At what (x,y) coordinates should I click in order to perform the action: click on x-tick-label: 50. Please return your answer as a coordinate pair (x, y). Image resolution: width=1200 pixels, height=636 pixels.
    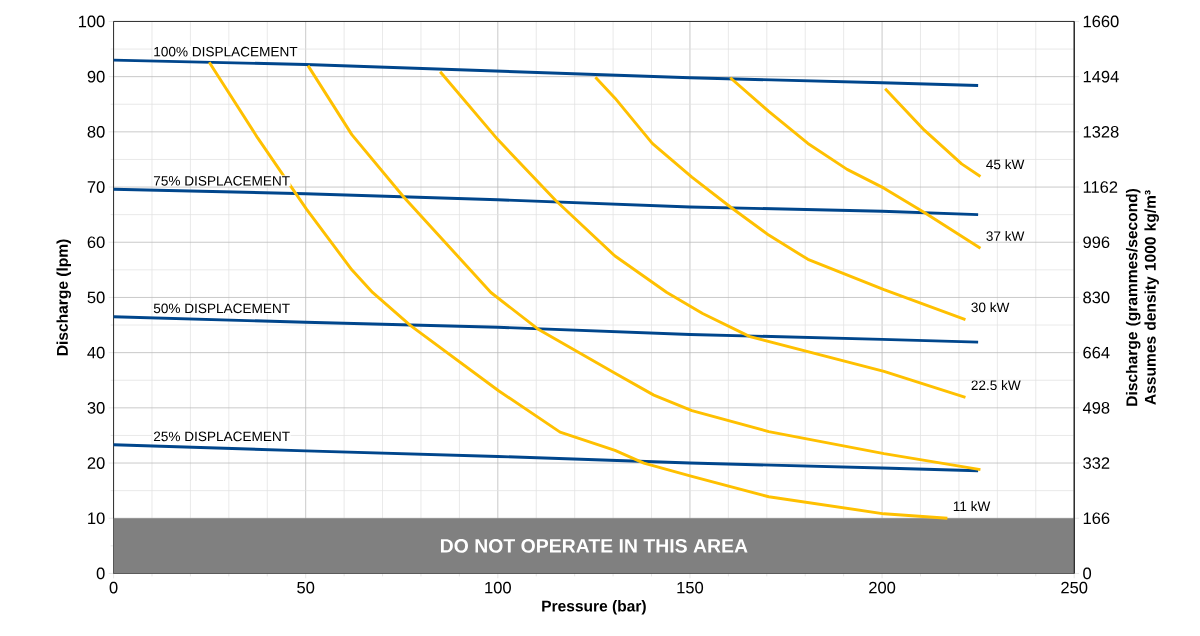
    Looking at the image, I should click on (306, 587).